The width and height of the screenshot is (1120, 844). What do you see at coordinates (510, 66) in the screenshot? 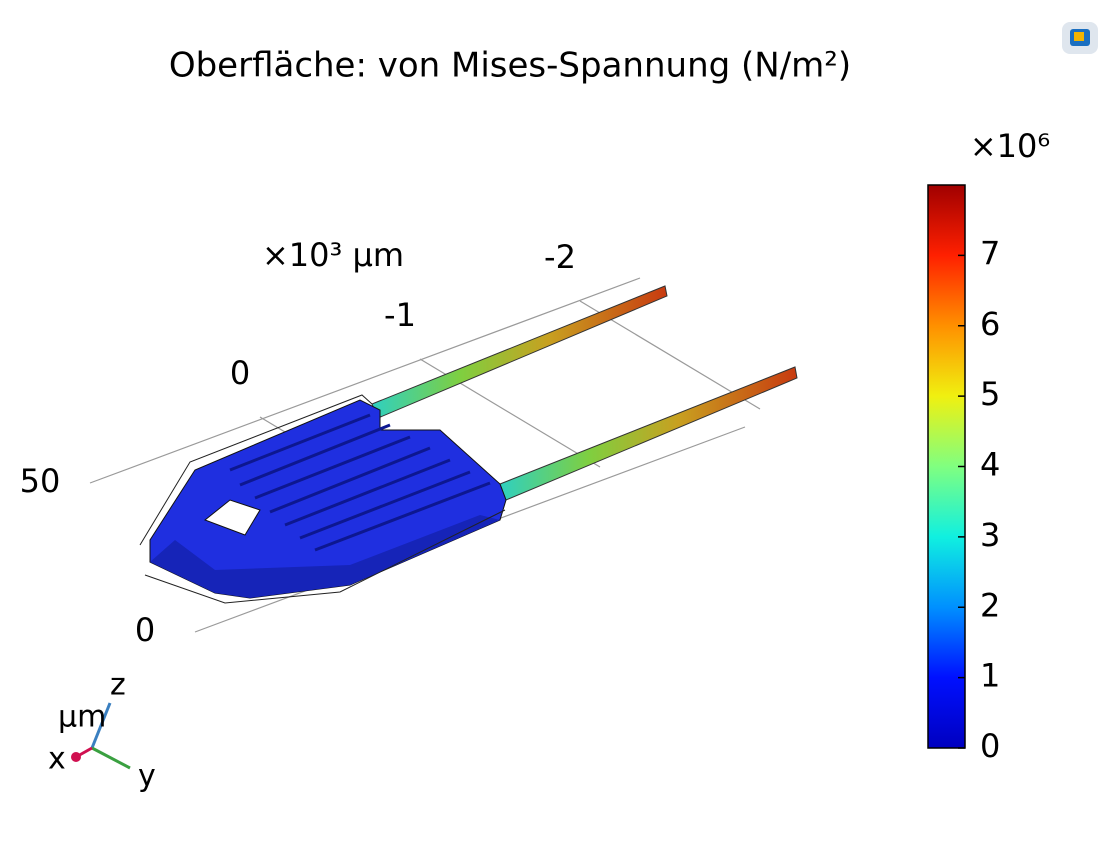
I see `chart-title: Oberfläche: von Mises-Spannung (N/m²)` at bounding box center [510, 66].